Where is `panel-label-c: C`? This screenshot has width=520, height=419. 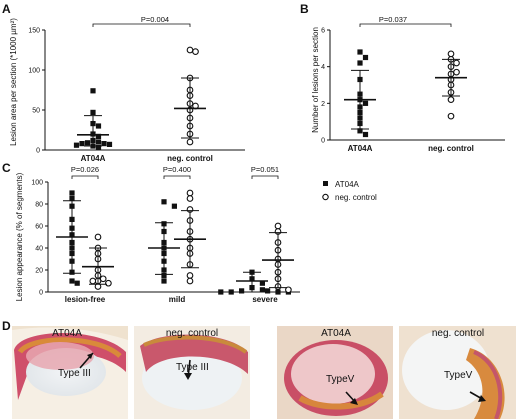 panel-label-c: C is located at coordinates (6, 168).